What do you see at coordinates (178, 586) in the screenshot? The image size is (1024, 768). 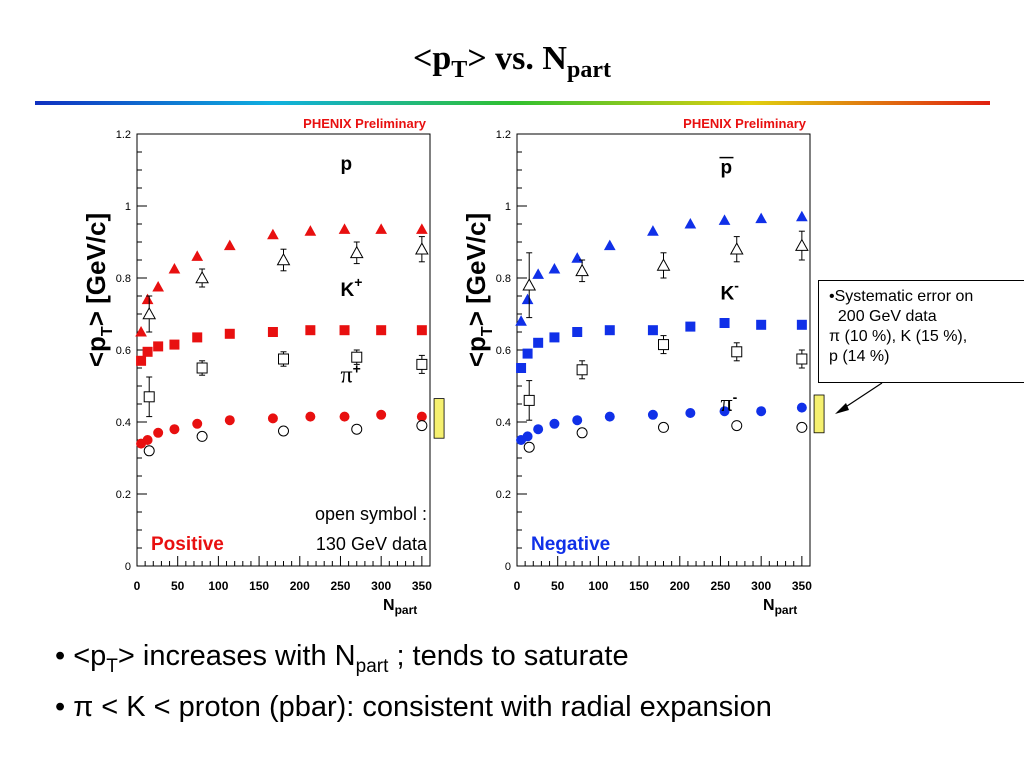 I see `x-tick-label: 50` at bounding box center [178, 586].